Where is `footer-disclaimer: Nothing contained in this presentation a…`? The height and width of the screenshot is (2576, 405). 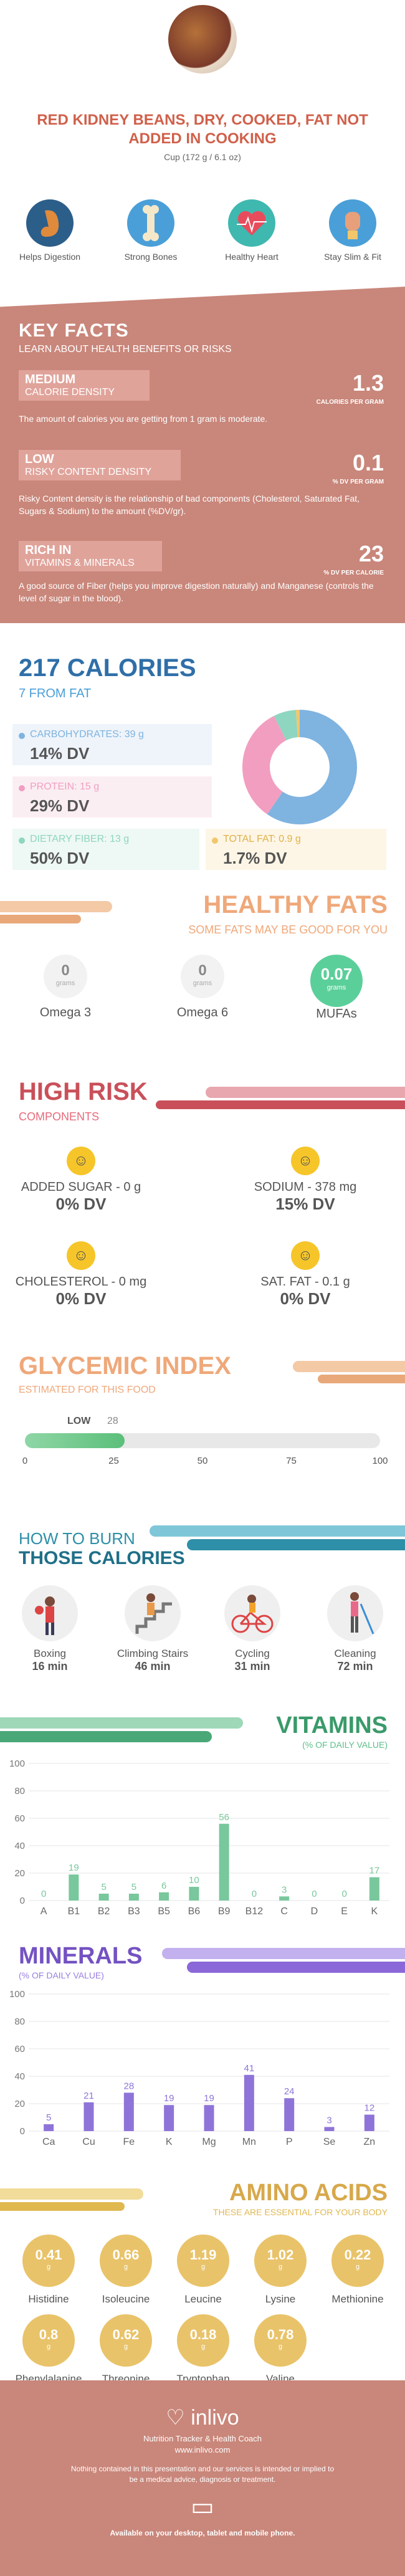 footer-disclaimer: Nothing contained in this presentation a… is located at coordinates (202, 2474).